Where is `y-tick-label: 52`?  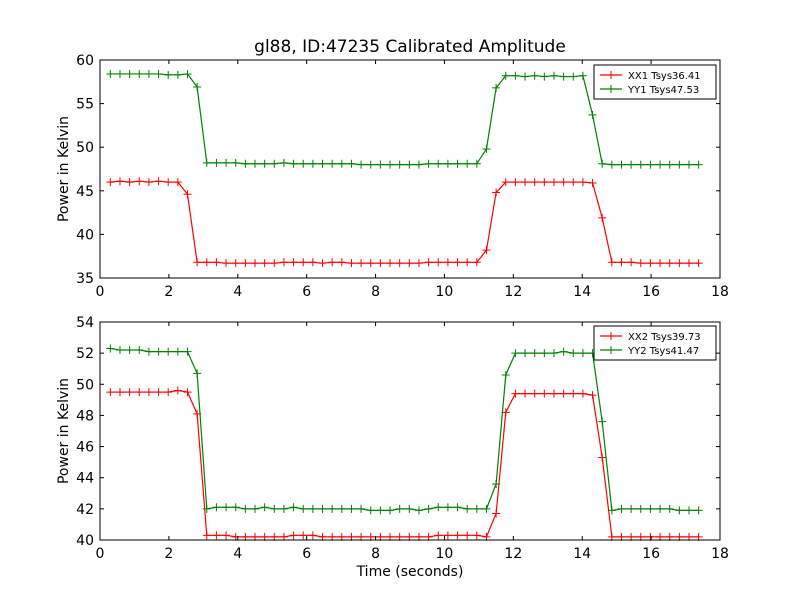
y-tick-label: 52 is located at coordinates (85, 354).